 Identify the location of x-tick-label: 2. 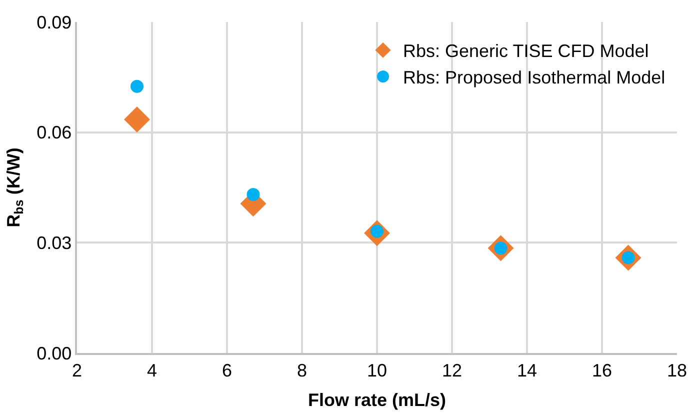
(77, 370).